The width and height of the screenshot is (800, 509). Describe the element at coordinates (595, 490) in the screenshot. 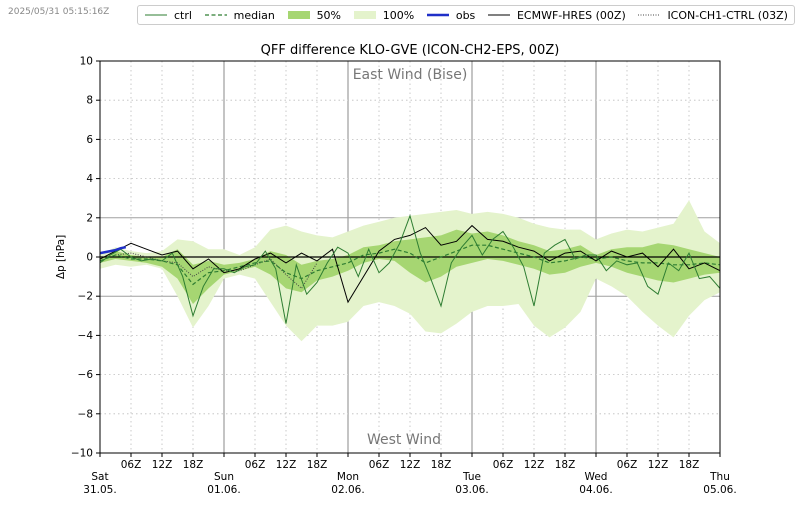

I see `x-date-label: 04.06.` at that location.